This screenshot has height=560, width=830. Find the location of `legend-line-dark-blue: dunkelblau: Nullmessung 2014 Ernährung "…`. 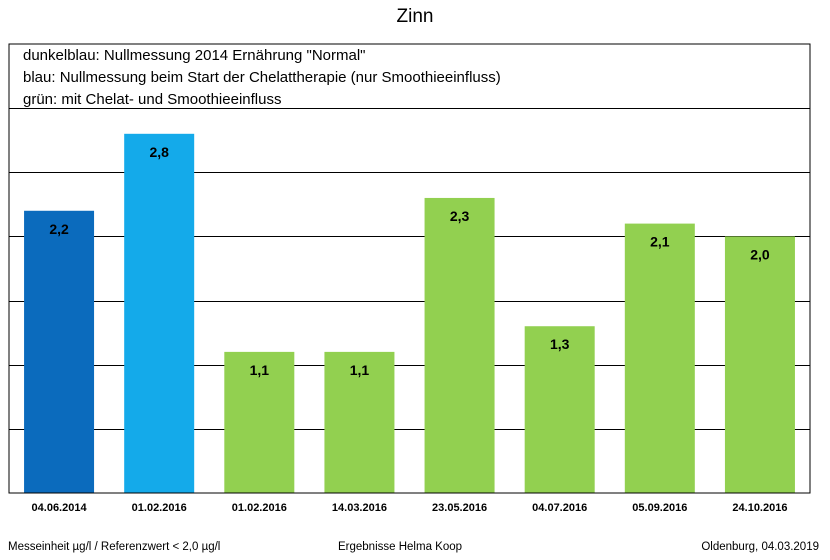

legend-line-dark-blue: dunkelblau: Nullmessung 2014 Ernährung "… is located at coordinates (196, 55).